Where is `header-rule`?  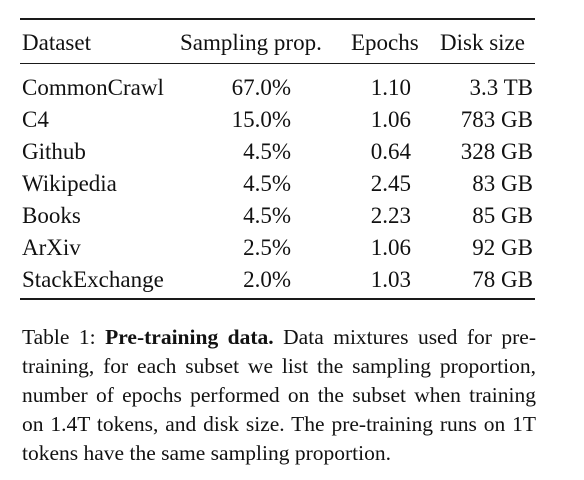 header-rule is located at coordinates (277, 63).